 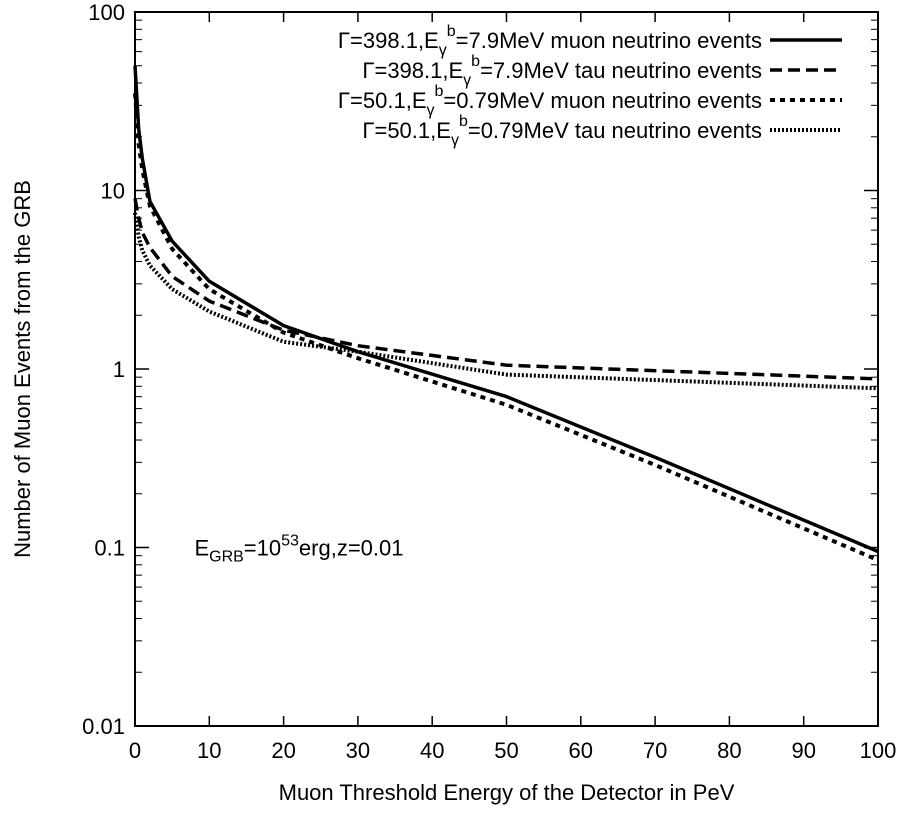 What do you see at coordinates (729, 750) in the screenshot?
I see `x-tick-label: 80` at bounding box center [729, 750].